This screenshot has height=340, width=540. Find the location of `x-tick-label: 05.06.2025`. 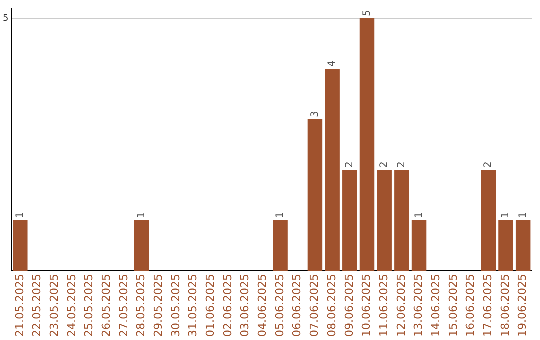

x-tick-label: 05.06.2025 is located at coordinates (279, 306).